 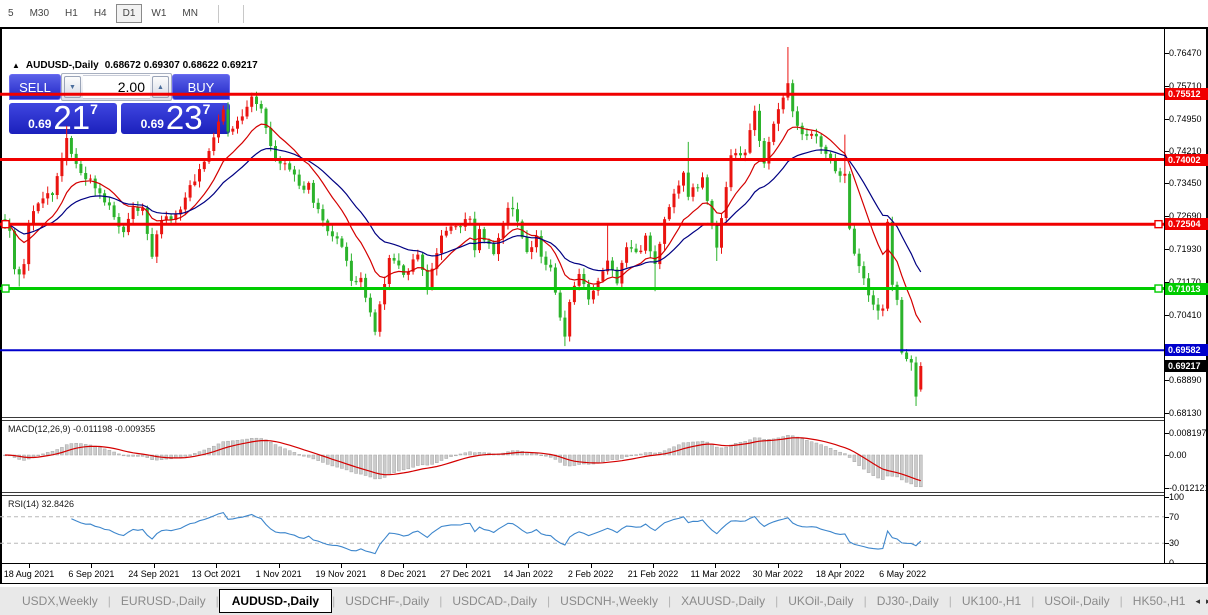 I want to click on toolbar-separator, so click(x=243, y=13).